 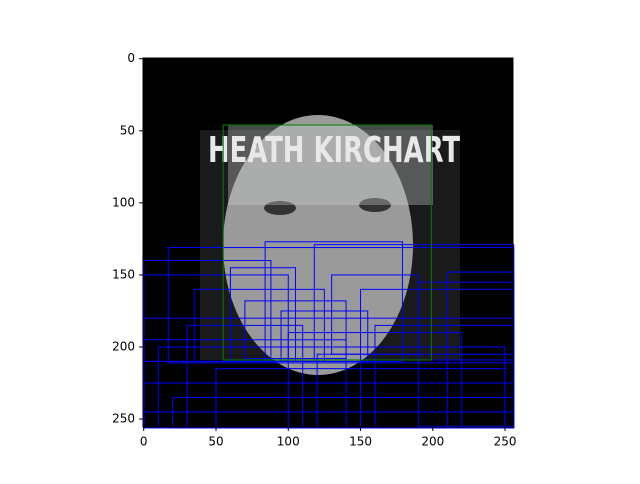 What do you see at coordinates (334, 150) in the screenshot?
I see `image-text: HEATH KIRCHART` at bounding box center [334, 150].